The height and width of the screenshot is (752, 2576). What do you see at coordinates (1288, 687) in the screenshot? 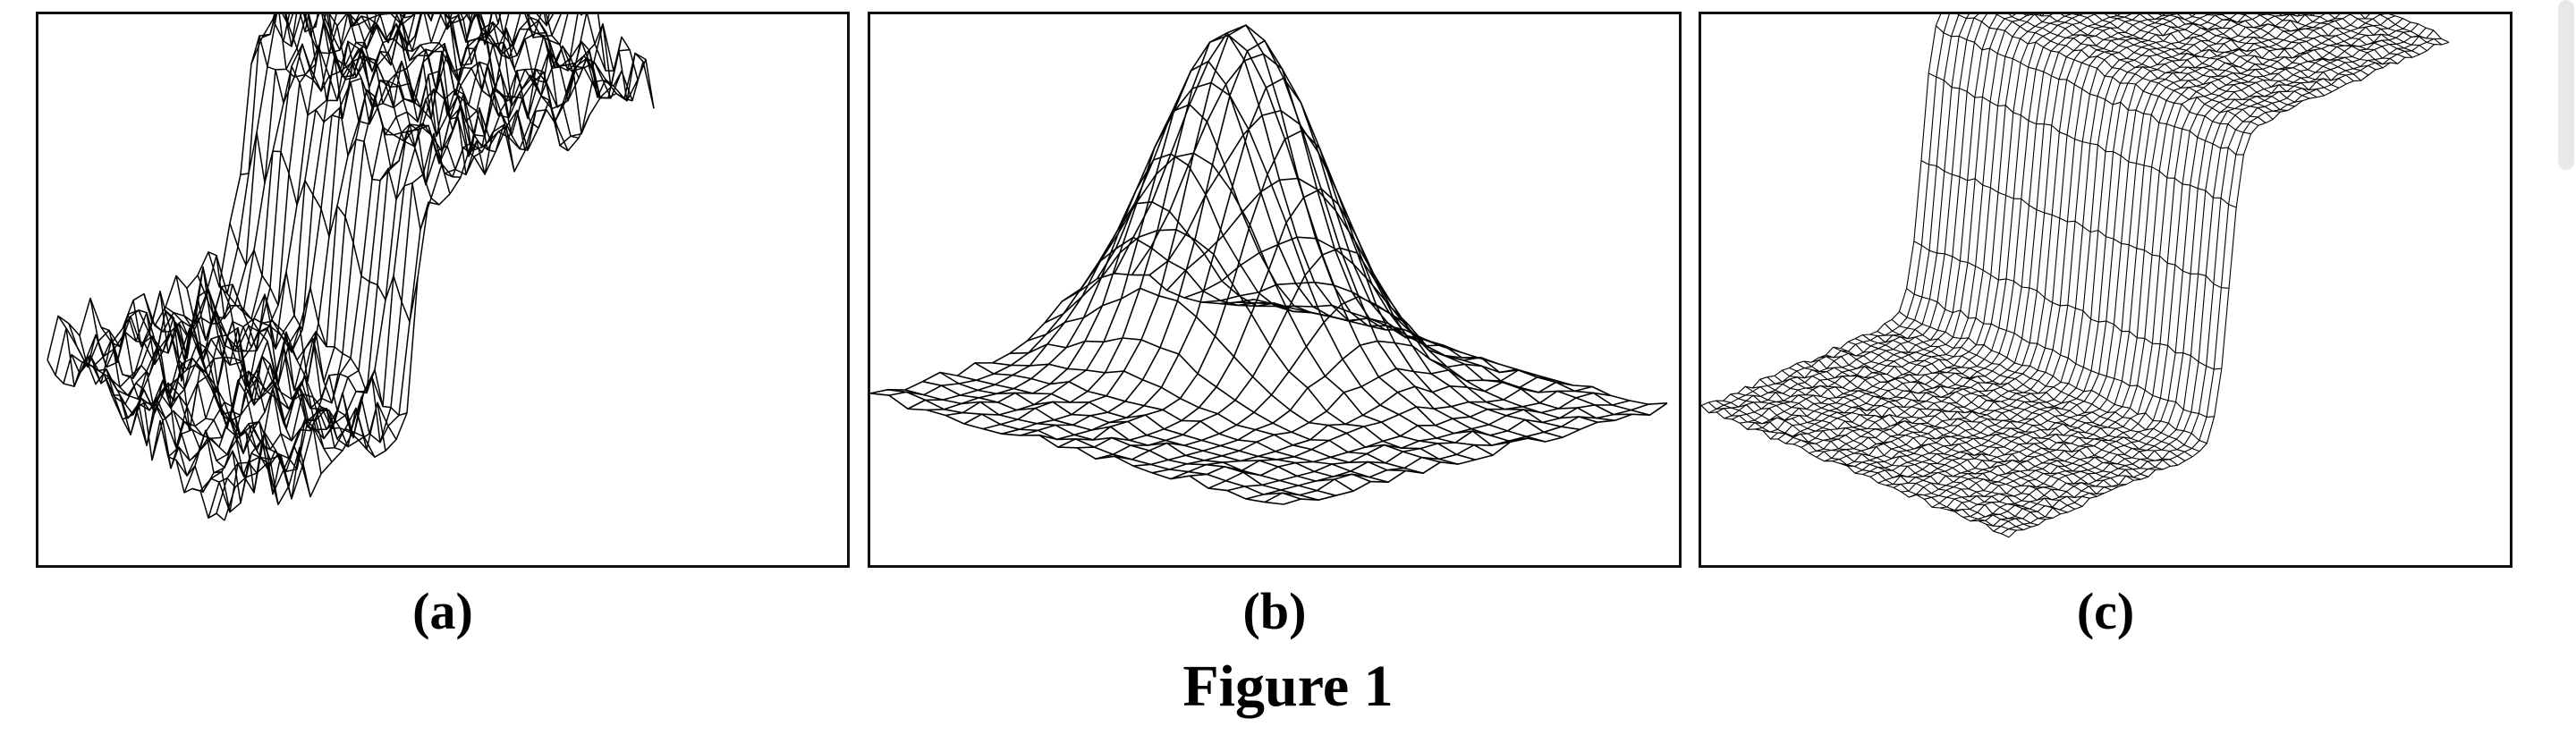
I see `figure-title: Figure 1` at bounding box center [1288, 687].